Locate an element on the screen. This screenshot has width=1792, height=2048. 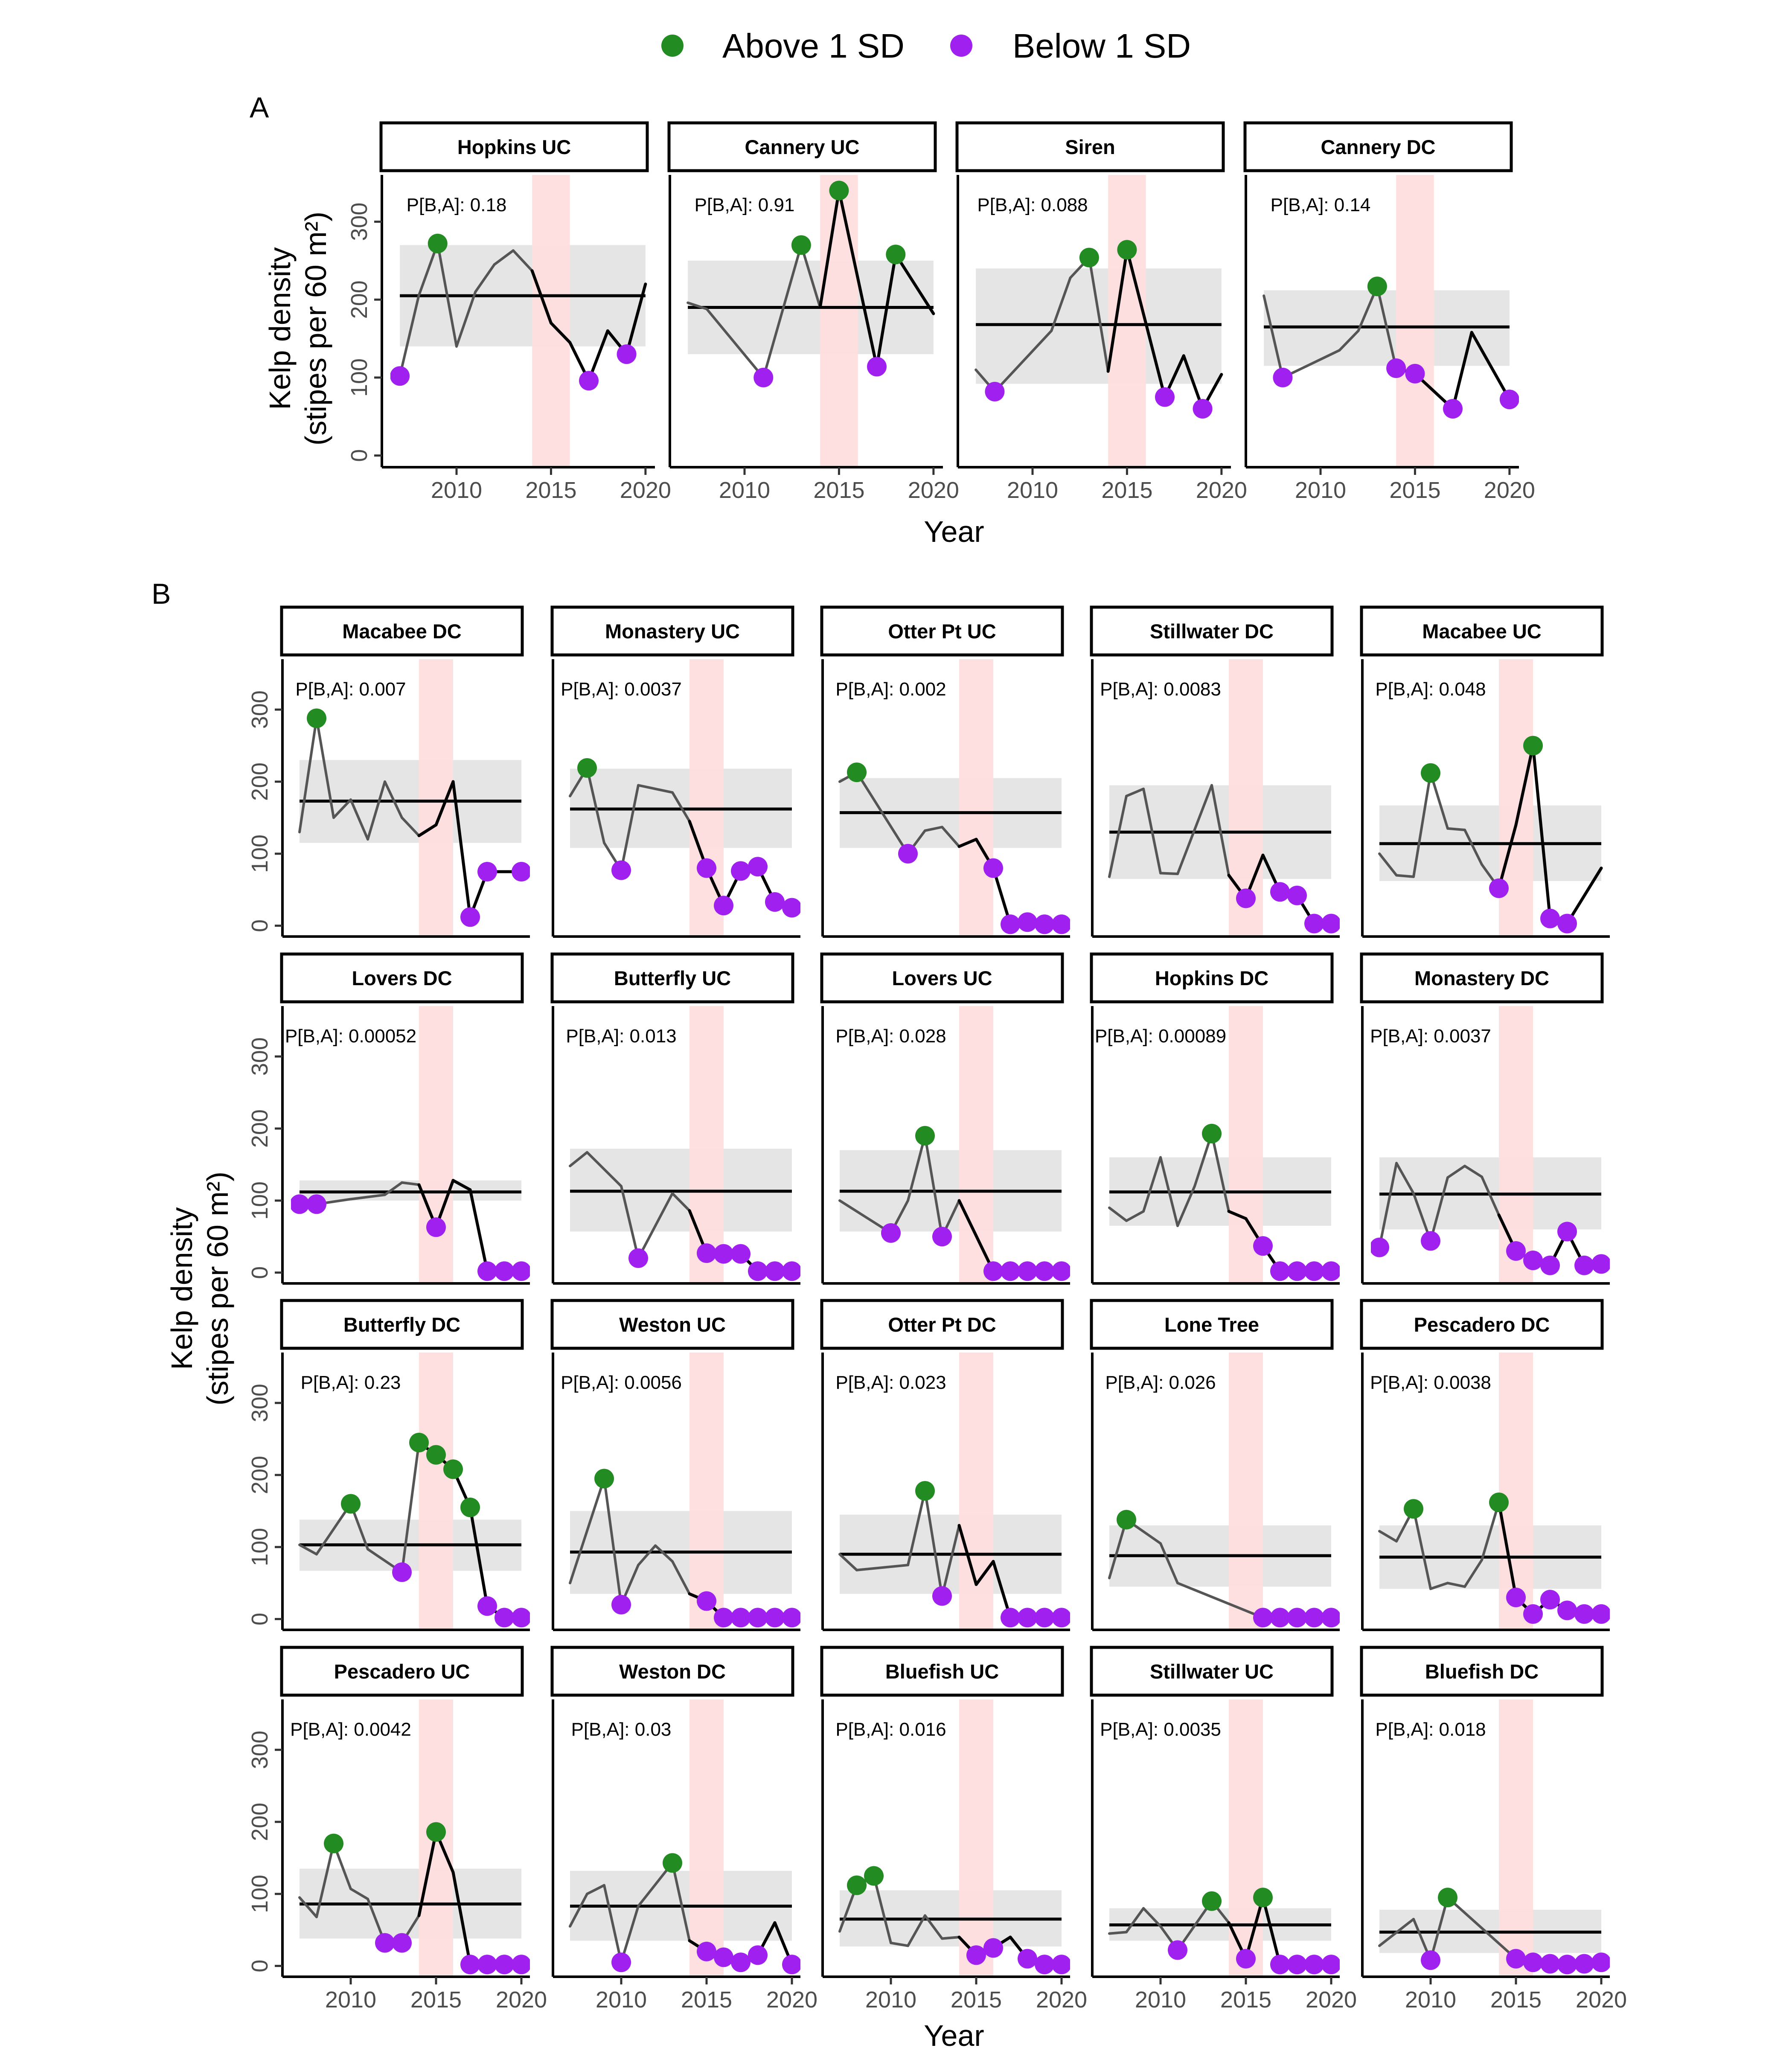
pba-label: P[B,A]: 0.018 is located at coordinates (1430, 1729).